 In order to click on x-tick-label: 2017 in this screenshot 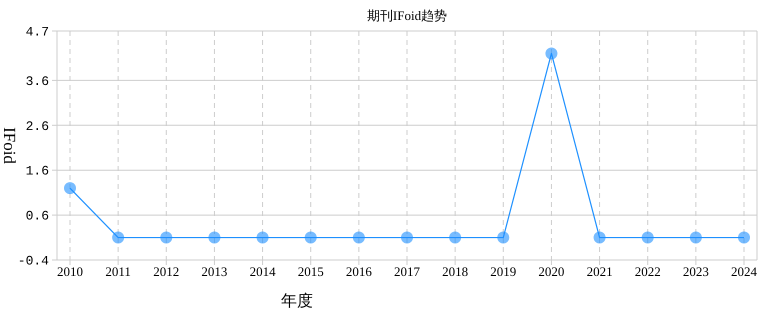, I will do `click(407, 271)`.